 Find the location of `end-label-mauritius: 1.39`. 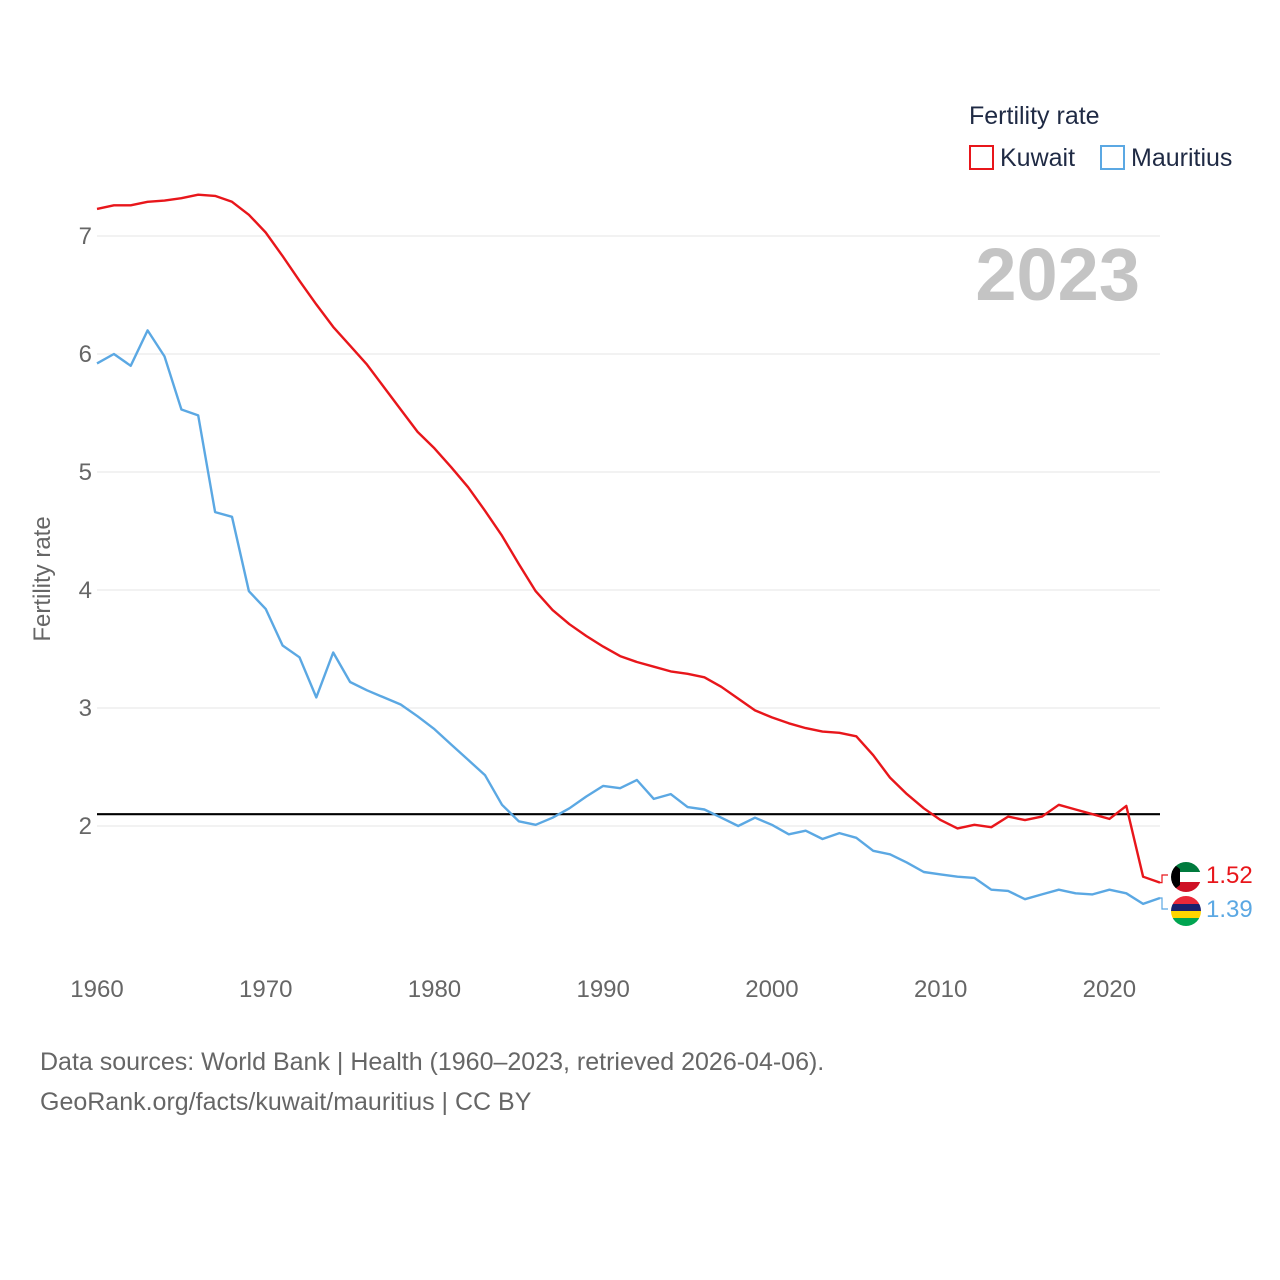

end-label-mauritius: 1.39 is located at coordinates (1229, 909).